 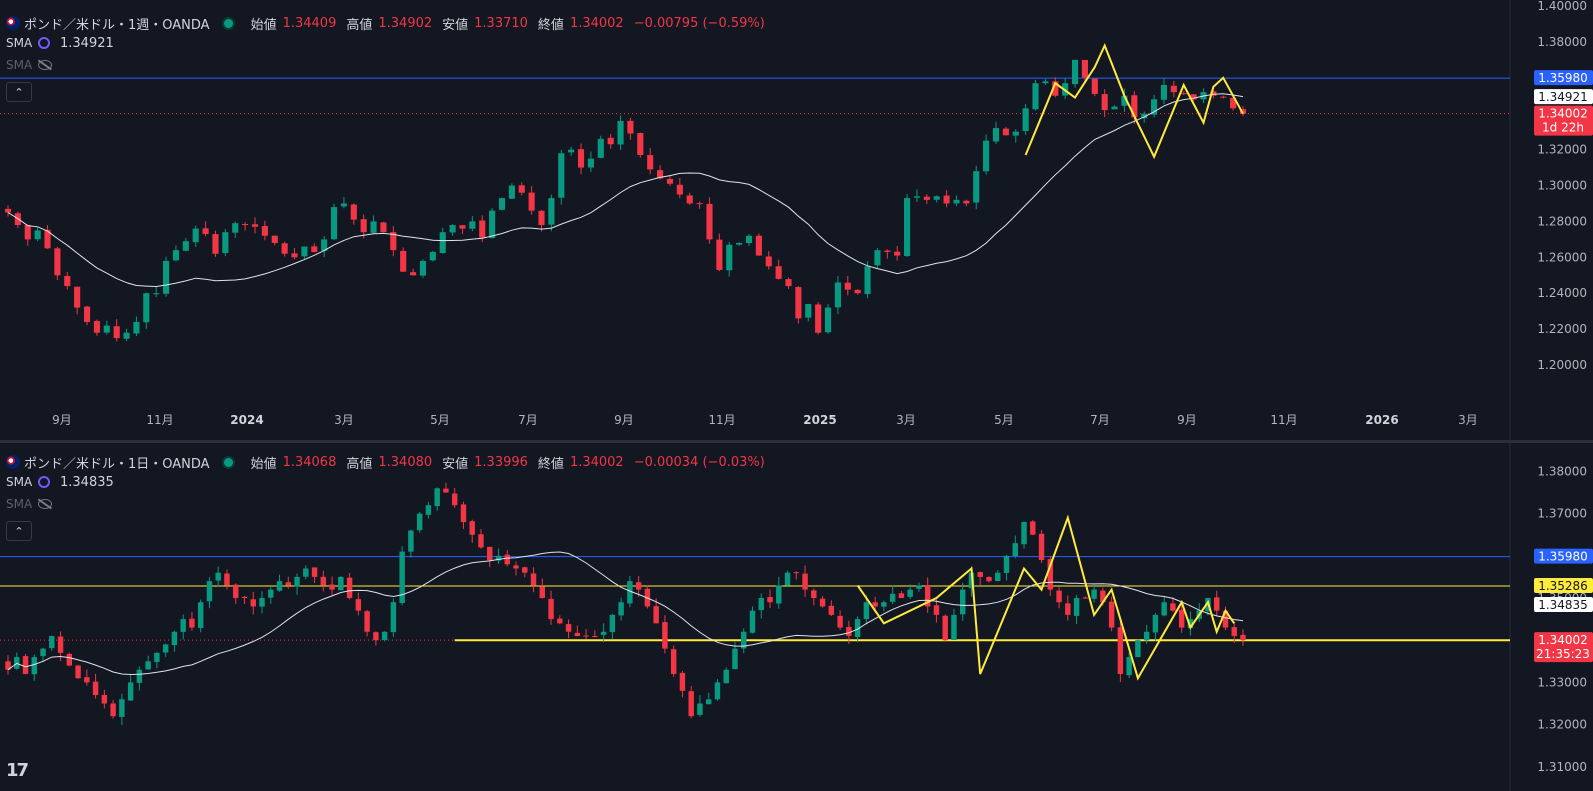 I want to click on x-tick-label: 11月, so click(x=159, y=420).